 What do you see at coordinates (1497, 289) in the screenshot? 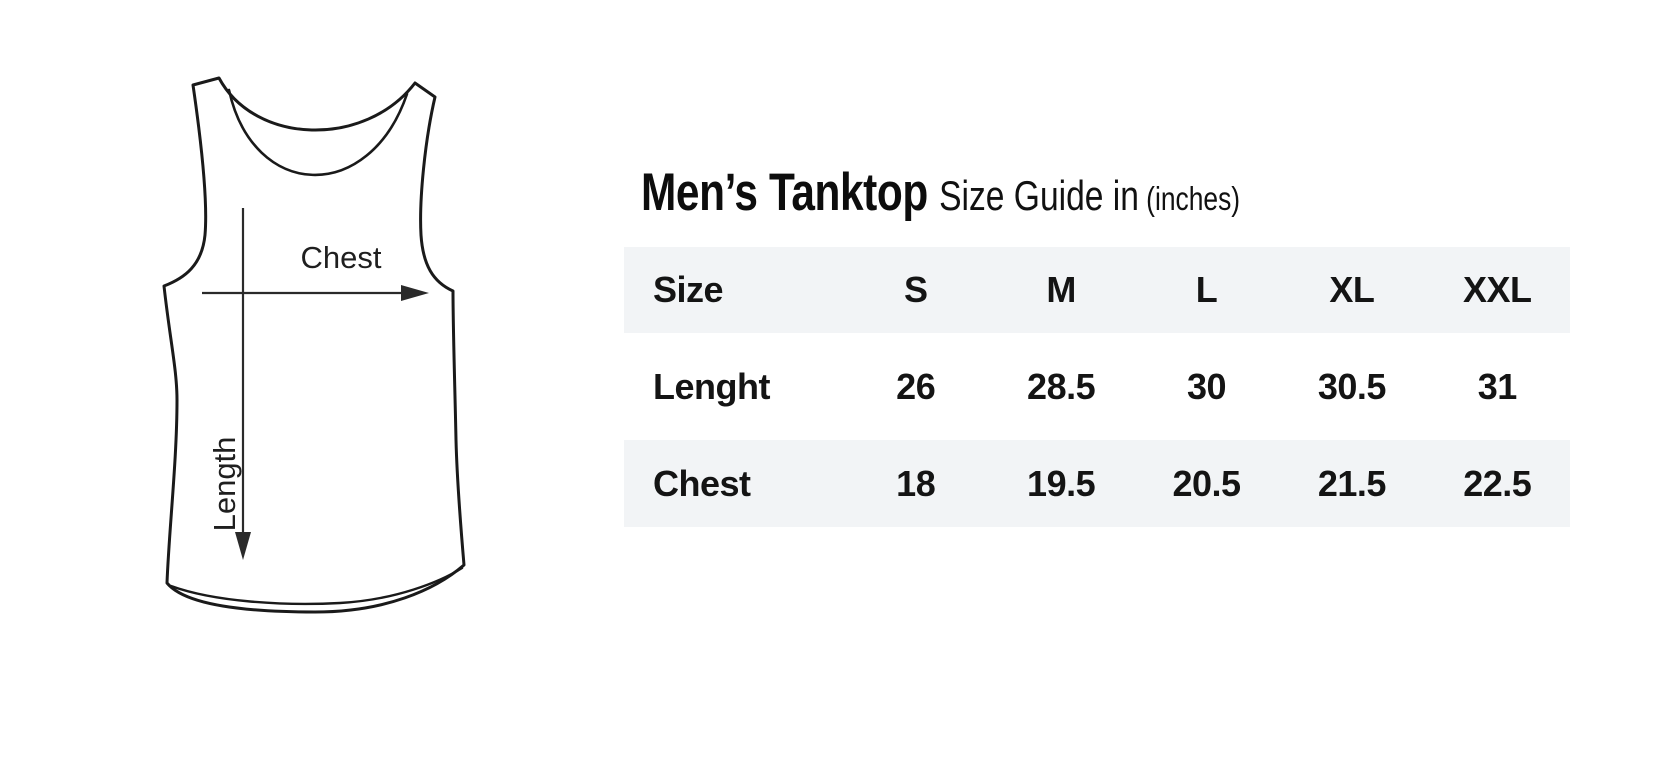
I see `col-header-xxl: XXL` at bounding box center [1497, 289].